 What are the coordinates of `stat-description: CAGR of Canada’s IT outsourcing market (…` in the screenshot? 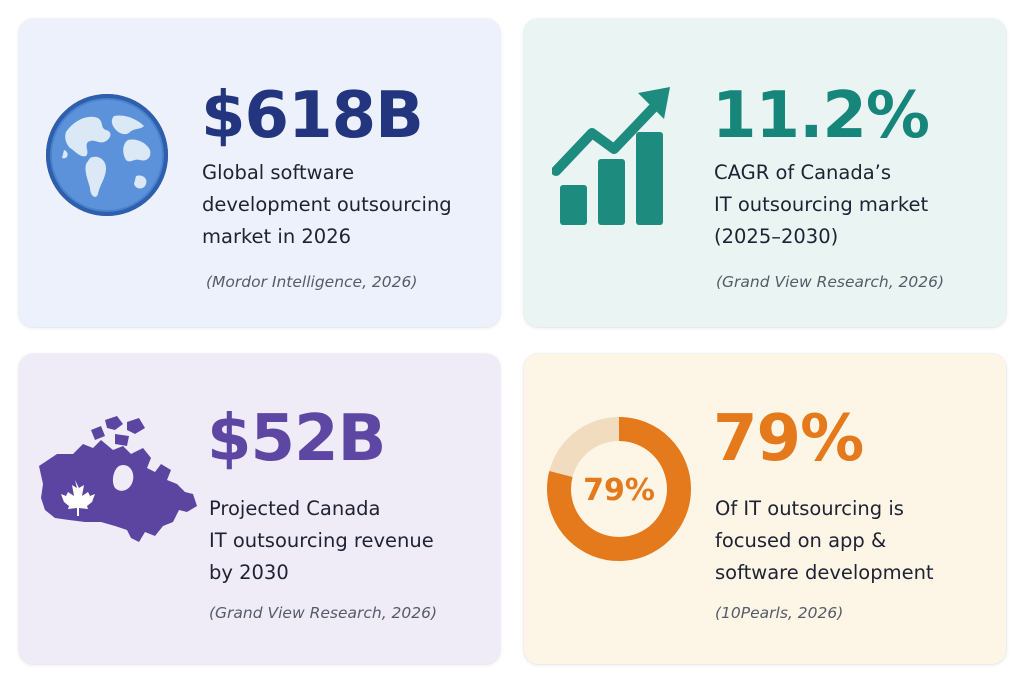 It's located at (821, 204).